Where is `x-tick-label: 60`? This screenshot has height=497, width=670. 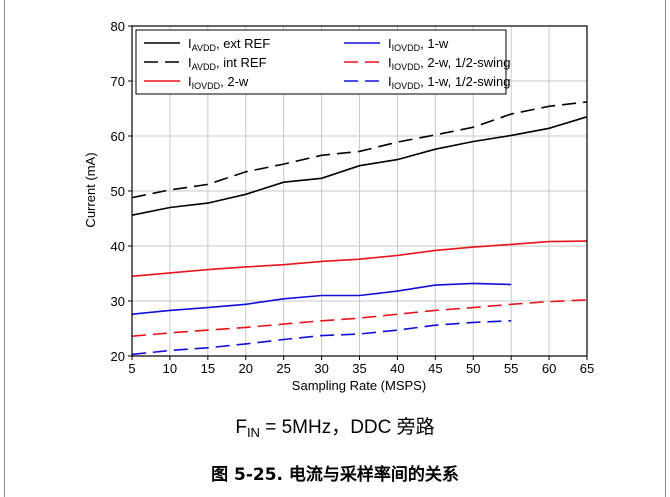
x-tick-label: 60 is located at coordinates (549, 368).